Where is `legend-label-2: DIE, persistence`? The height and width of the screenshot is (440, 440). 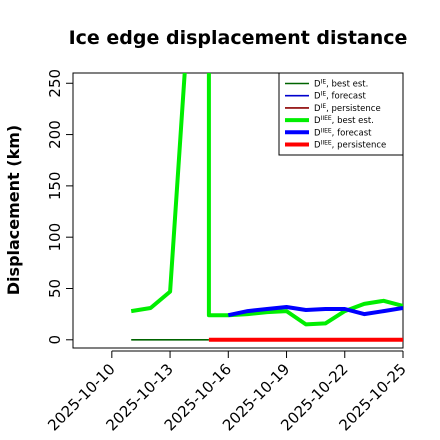
legend-label-2: DIE, persistence is located at coordinates (347, 108).